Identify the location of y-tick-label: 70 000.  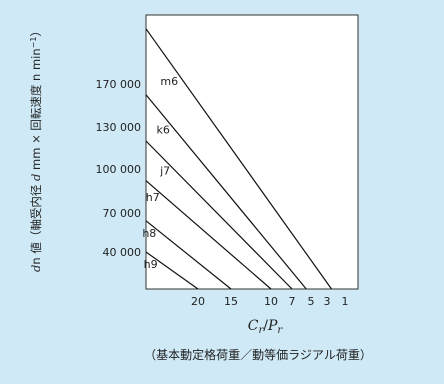
(122, 213).